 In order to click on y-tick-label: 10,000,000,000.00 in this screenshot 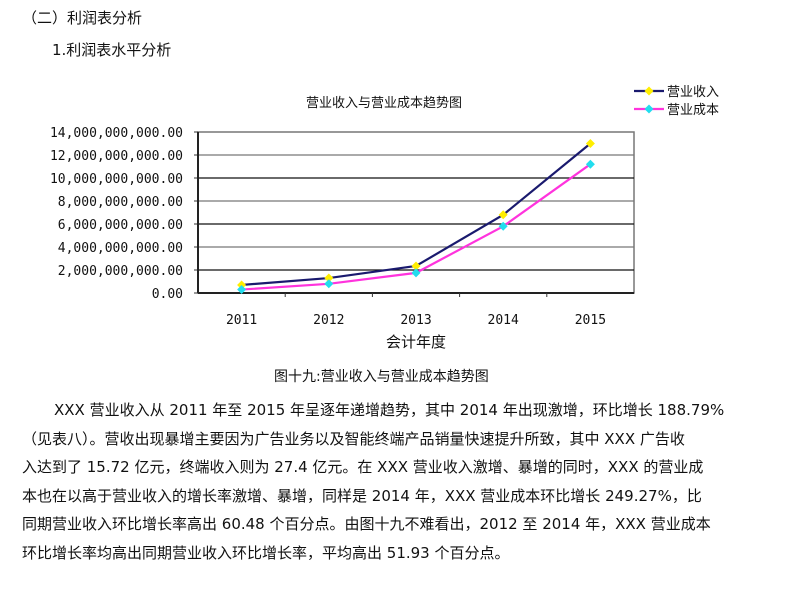, I will do `click(116, 179)`.